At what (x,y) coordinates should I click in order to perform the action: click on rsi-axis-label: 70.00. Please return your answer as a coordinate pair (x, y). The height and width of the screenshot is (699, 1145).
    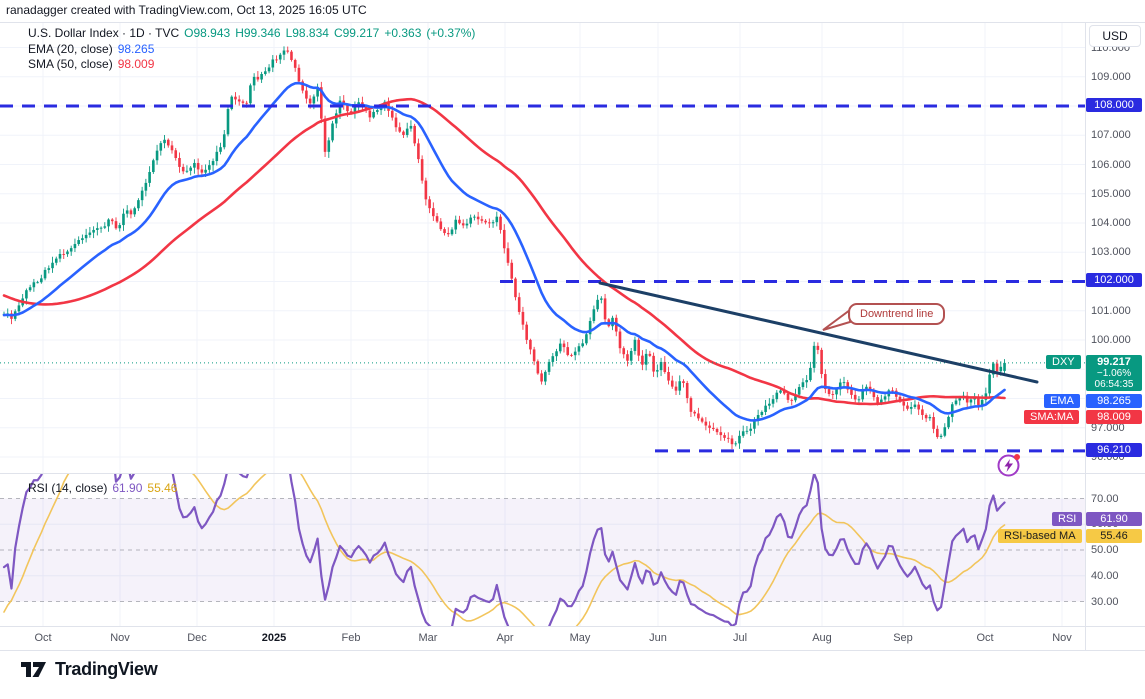
    Looking at the image, I should click on (1105, 498).